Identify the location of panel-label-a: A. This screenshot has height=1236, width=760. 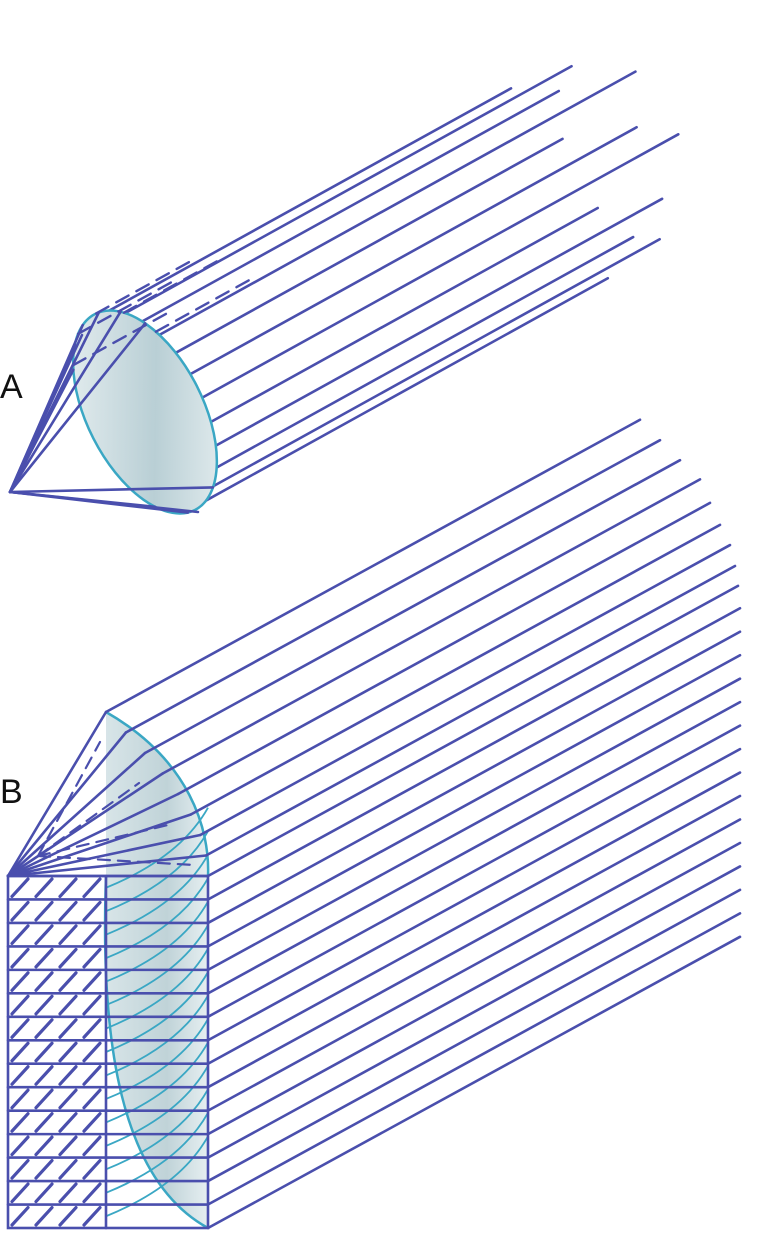
(11, 387).